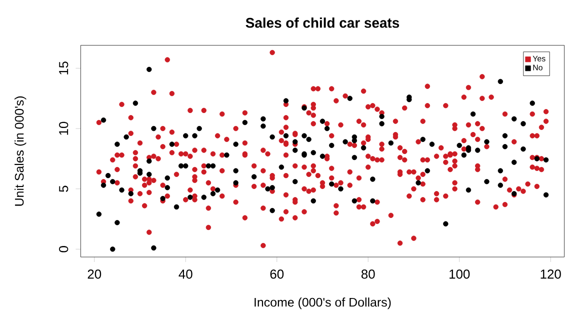  I want to click on y-tick-label: 10, so click(63, 128).